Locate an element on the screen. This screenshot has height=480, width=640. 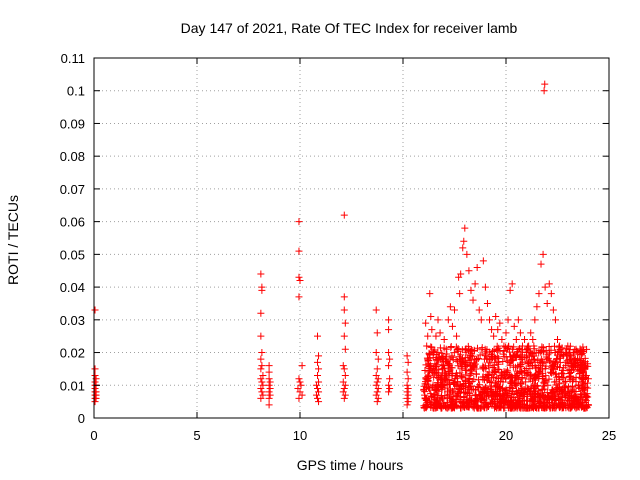
y-tick-label: 0.09 is located at coordinates (72, 123).